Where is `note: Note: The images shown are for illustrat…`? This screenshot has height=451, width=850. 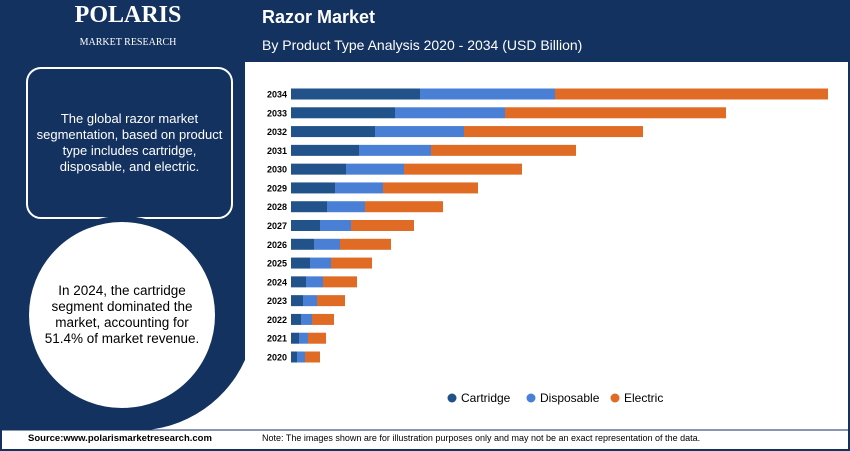 note: Note: The images shown are for illustrat… is located at coordinates (481, 438).